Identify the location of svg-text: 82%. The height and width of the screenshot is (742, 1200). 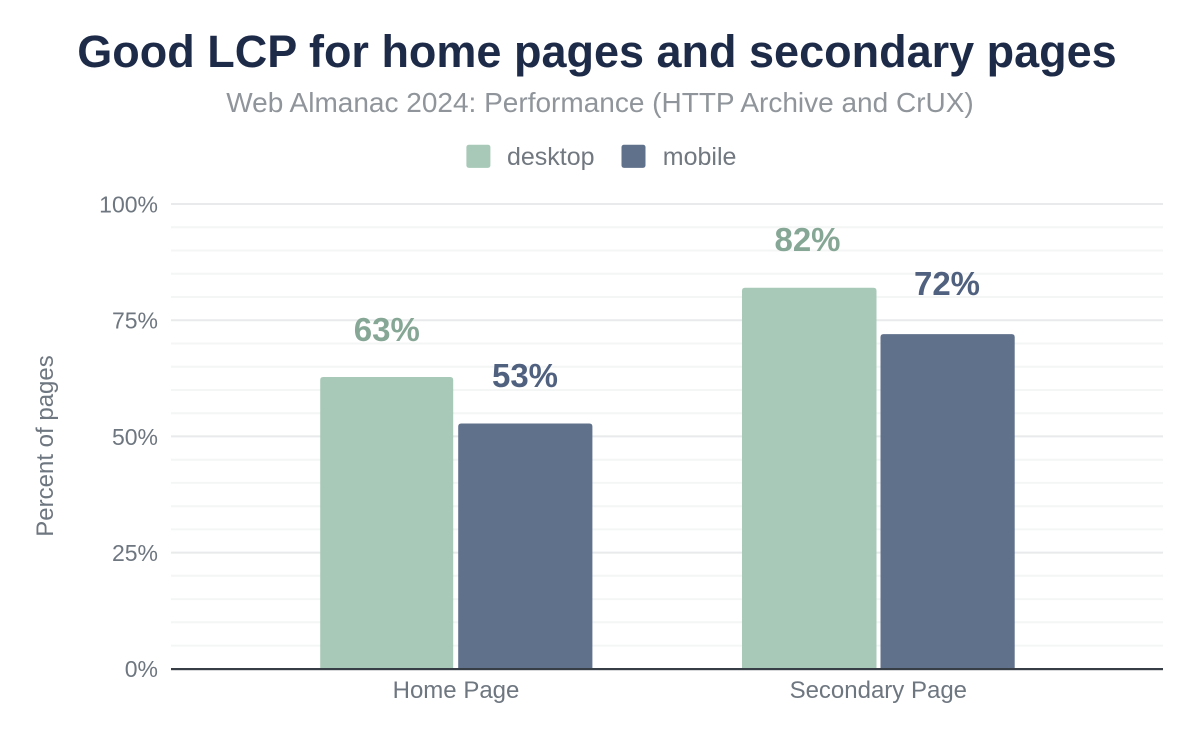
(807, 239).